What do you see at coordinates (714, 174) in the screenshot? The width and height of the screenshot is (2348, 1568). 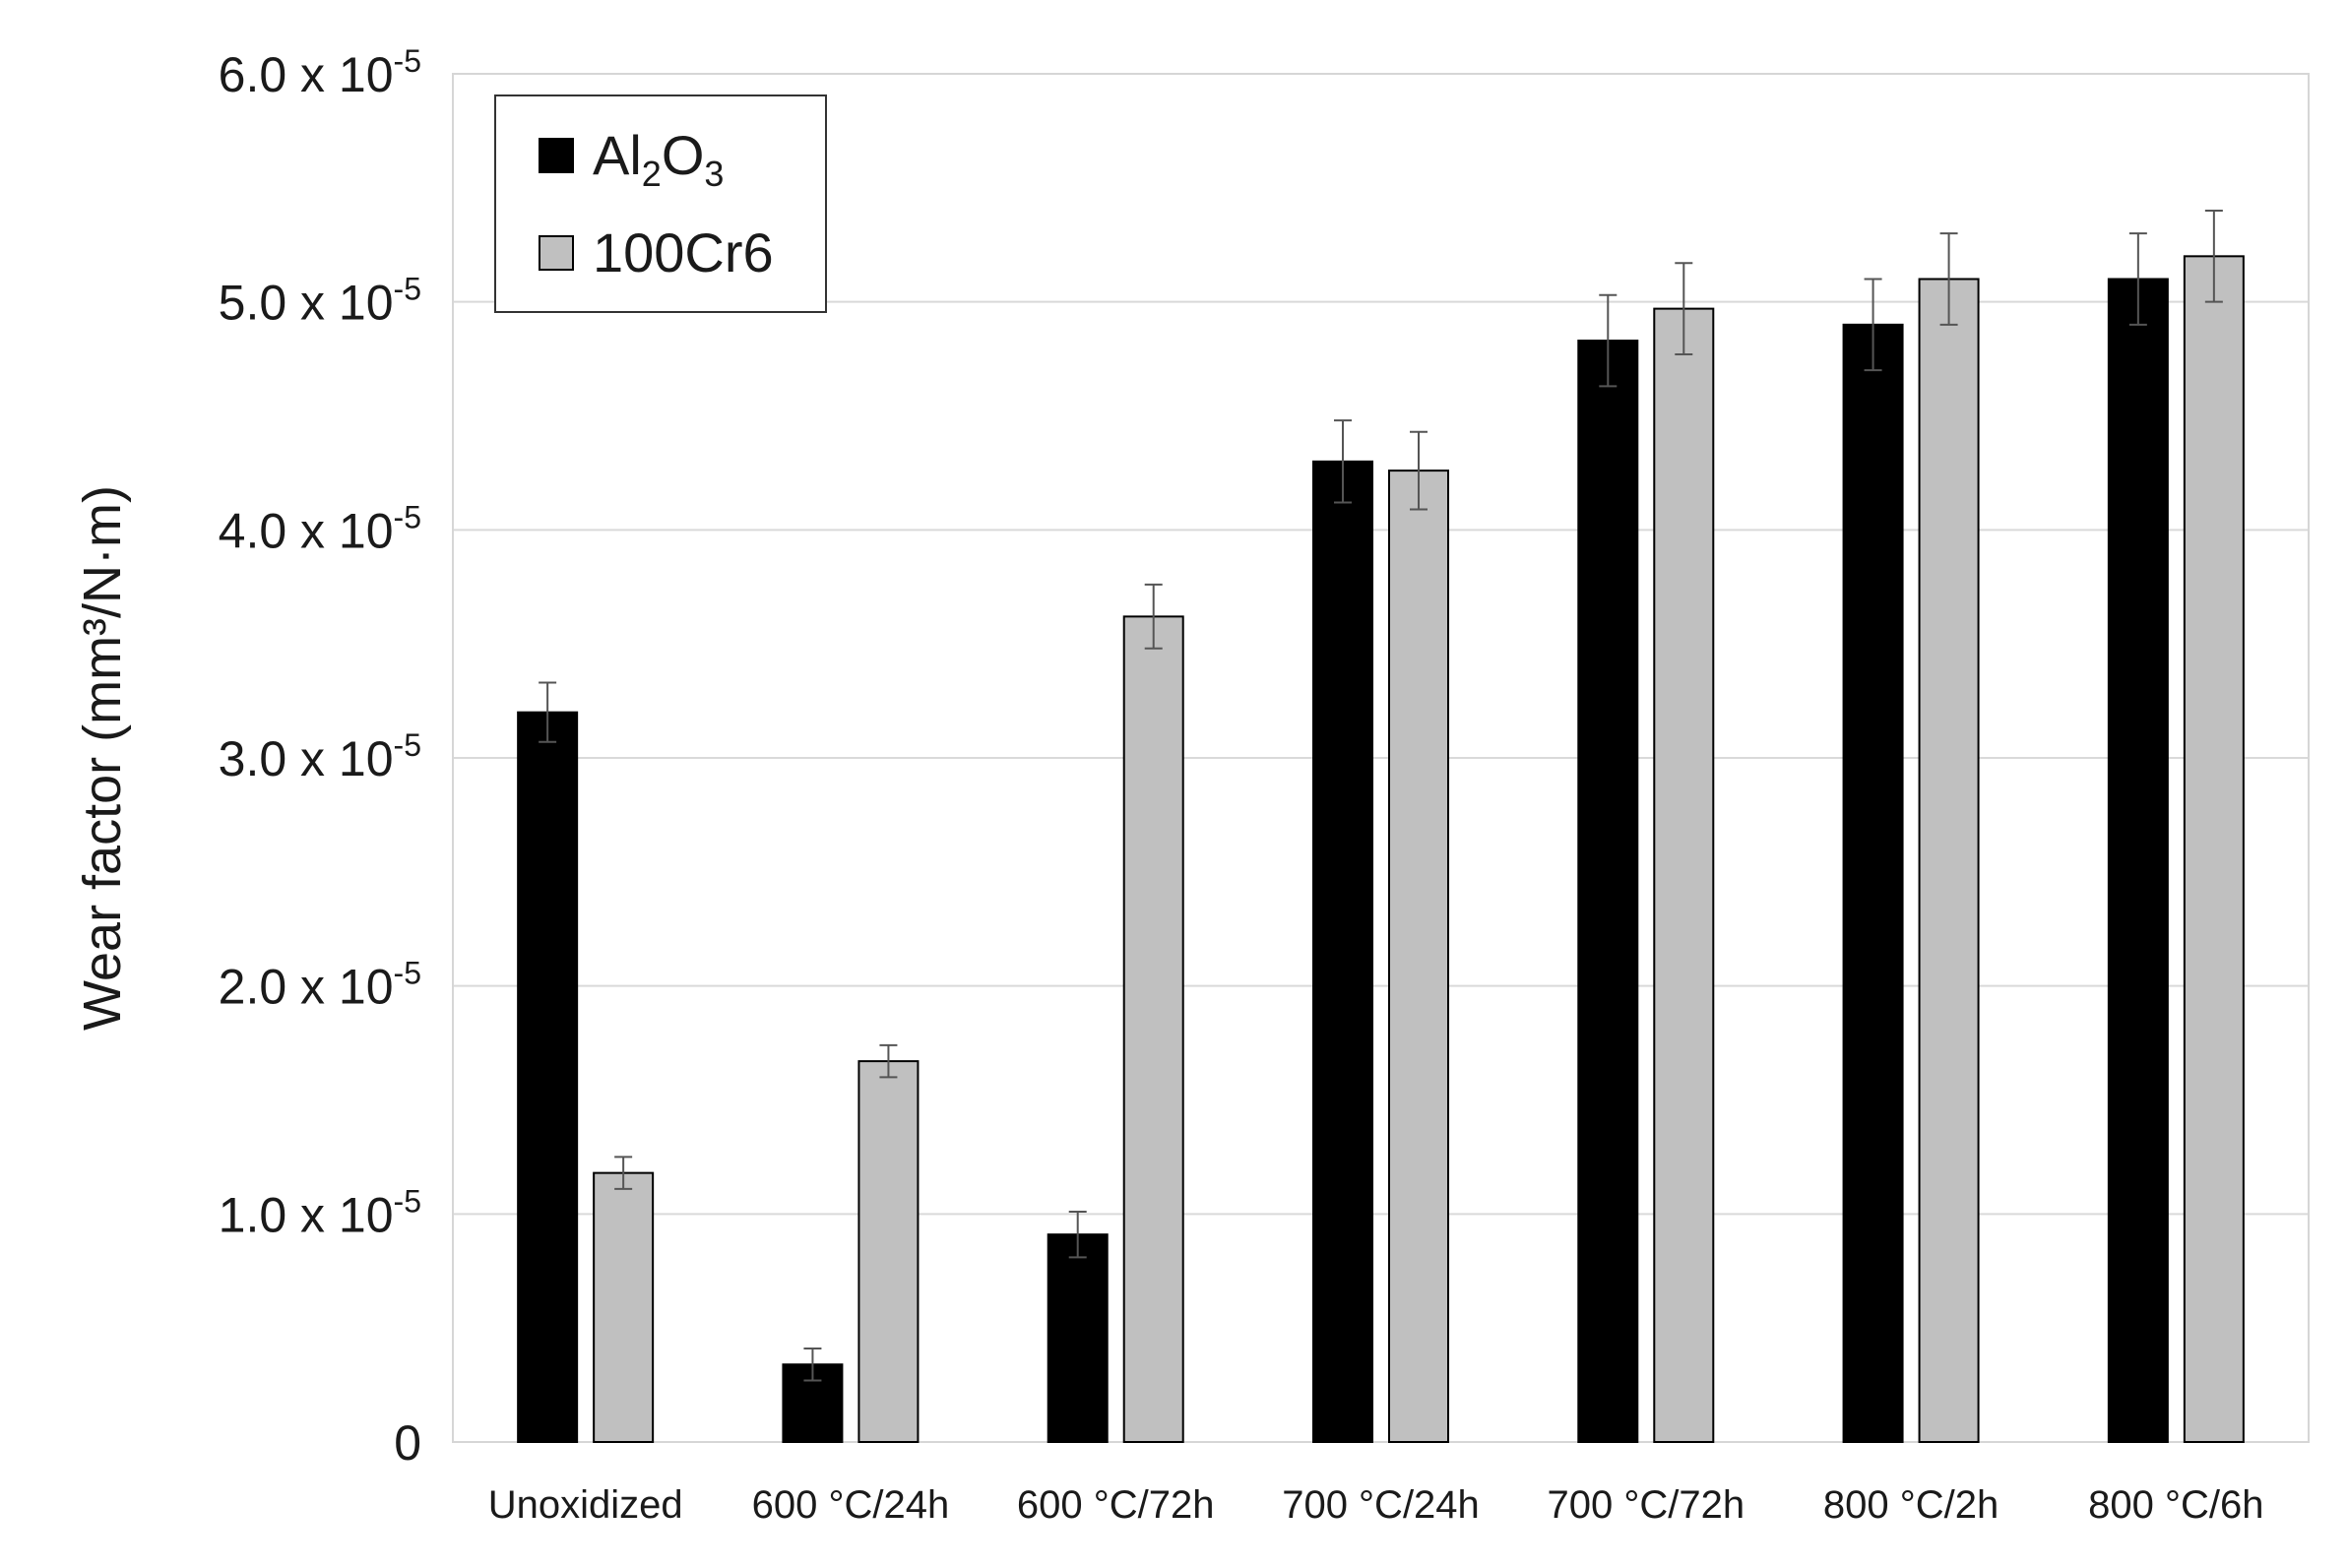 I see `legend-label-part: 3` at bounding box center [714, 174].